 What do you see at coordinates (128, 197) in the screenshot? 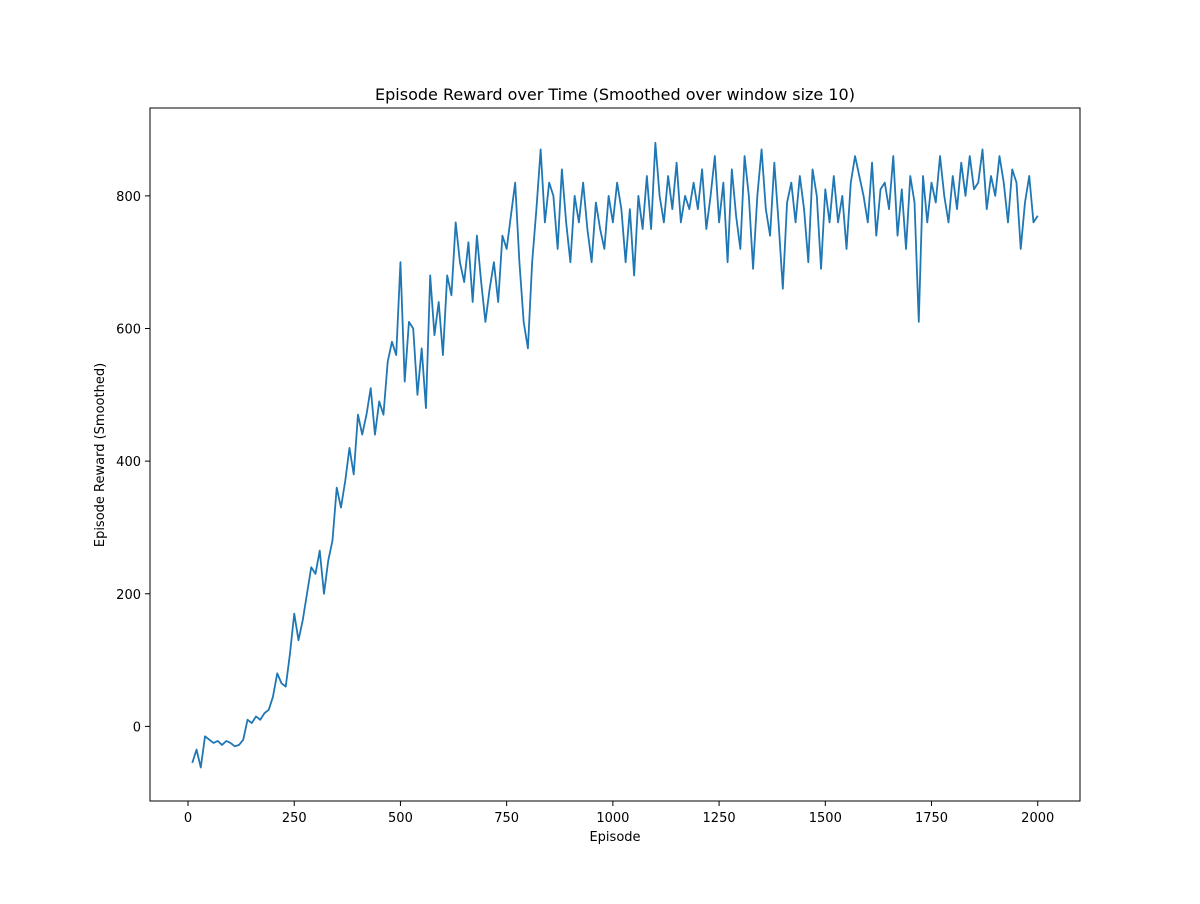
I see `y-tick-label: 800` at bounding box center [128, 197].